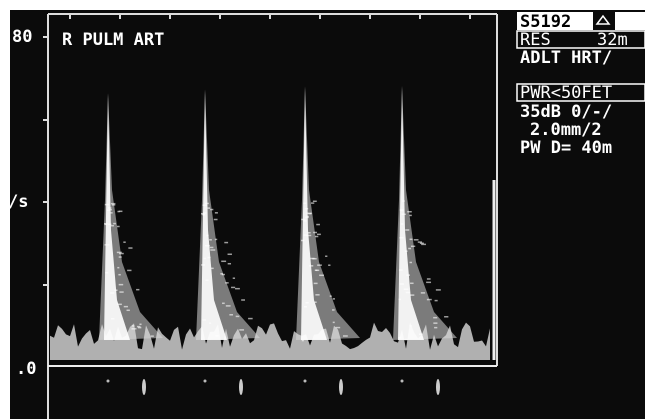  What do you see at coordinates (630, 21) in the screenshot?
I see `probe-highlight-end` at bounding box center [630, 21].